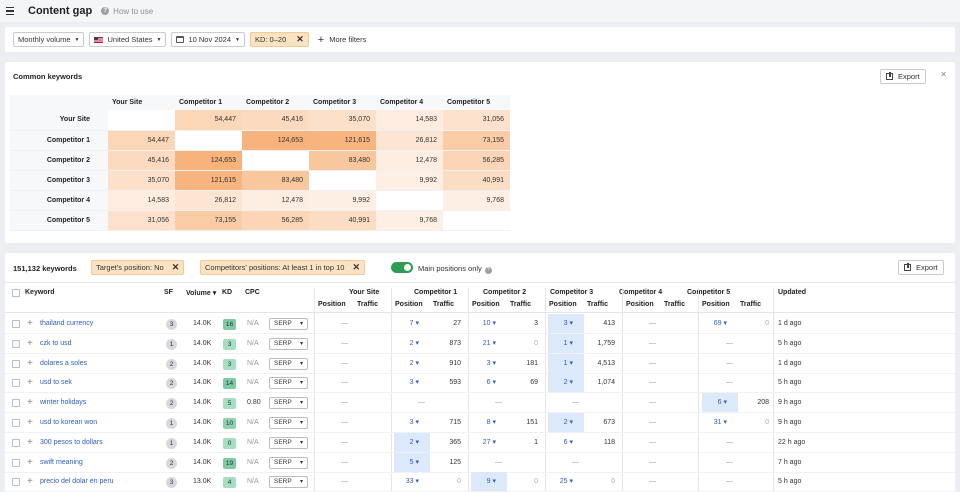  What do you see at coordinates (412, 482) in the screenshot?
I see `c1-position: 33 ▾` at bounding box center [412, 482].